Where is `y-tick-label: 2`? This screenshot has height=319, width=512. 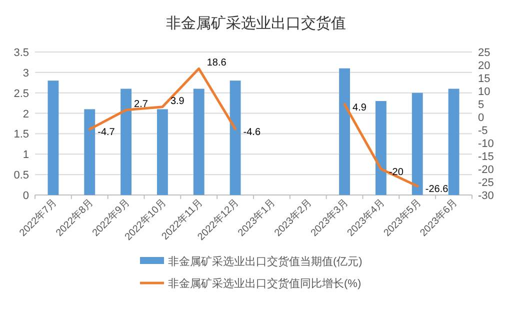
y-tick-label: 2 is located at coordinates (25, 114).